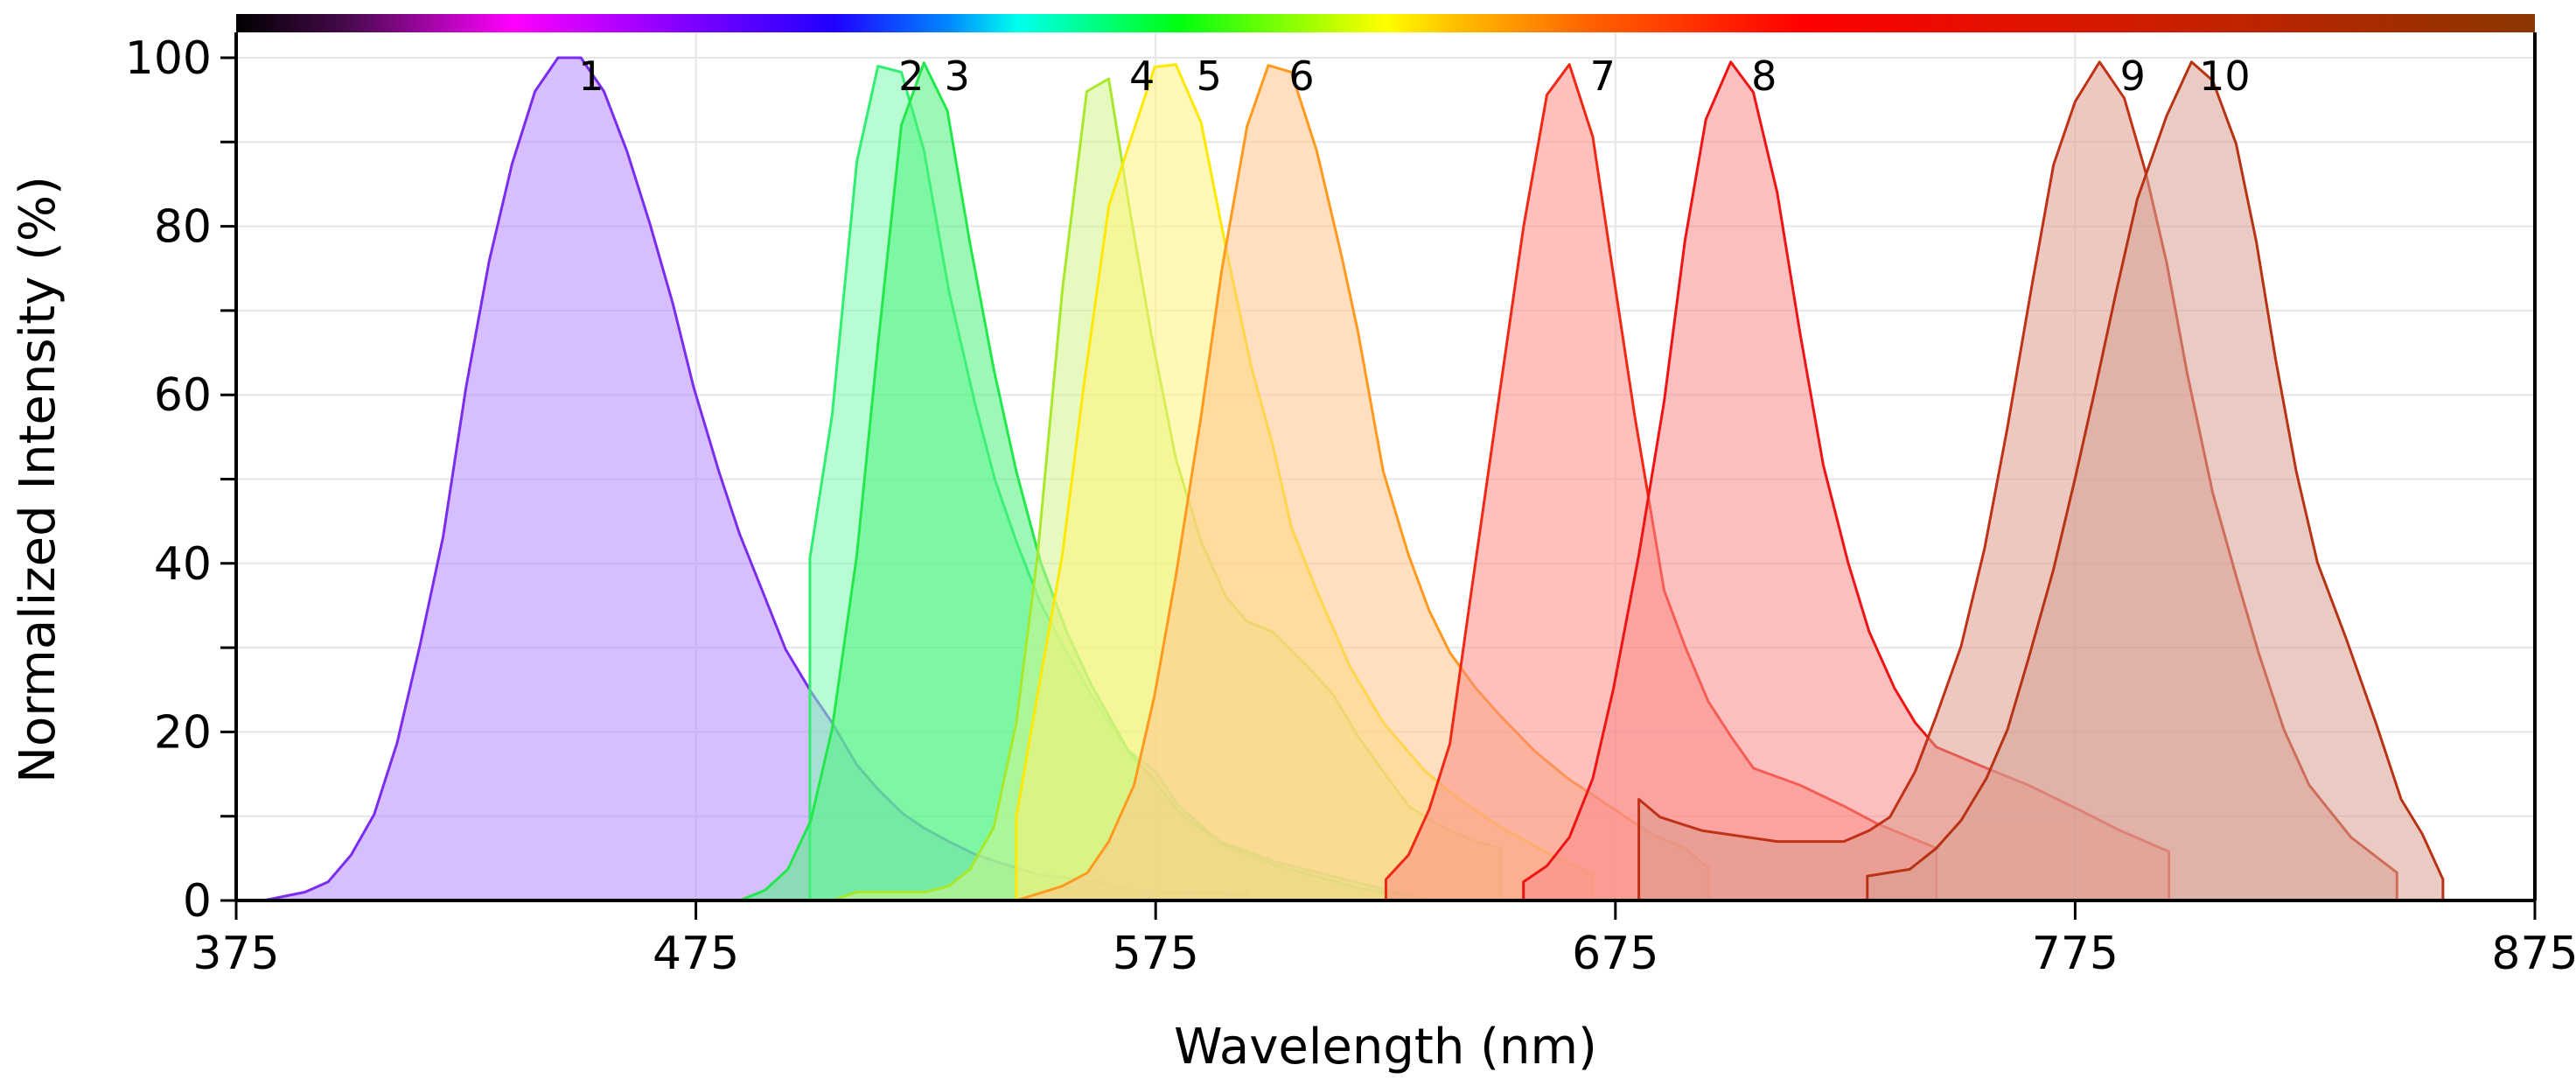 The image size is (2576, 1086). What do you see at coordinates (2075, 954) in the screenshot?
I see `x-tick-label: 775` at bounding box center [2075, 954].